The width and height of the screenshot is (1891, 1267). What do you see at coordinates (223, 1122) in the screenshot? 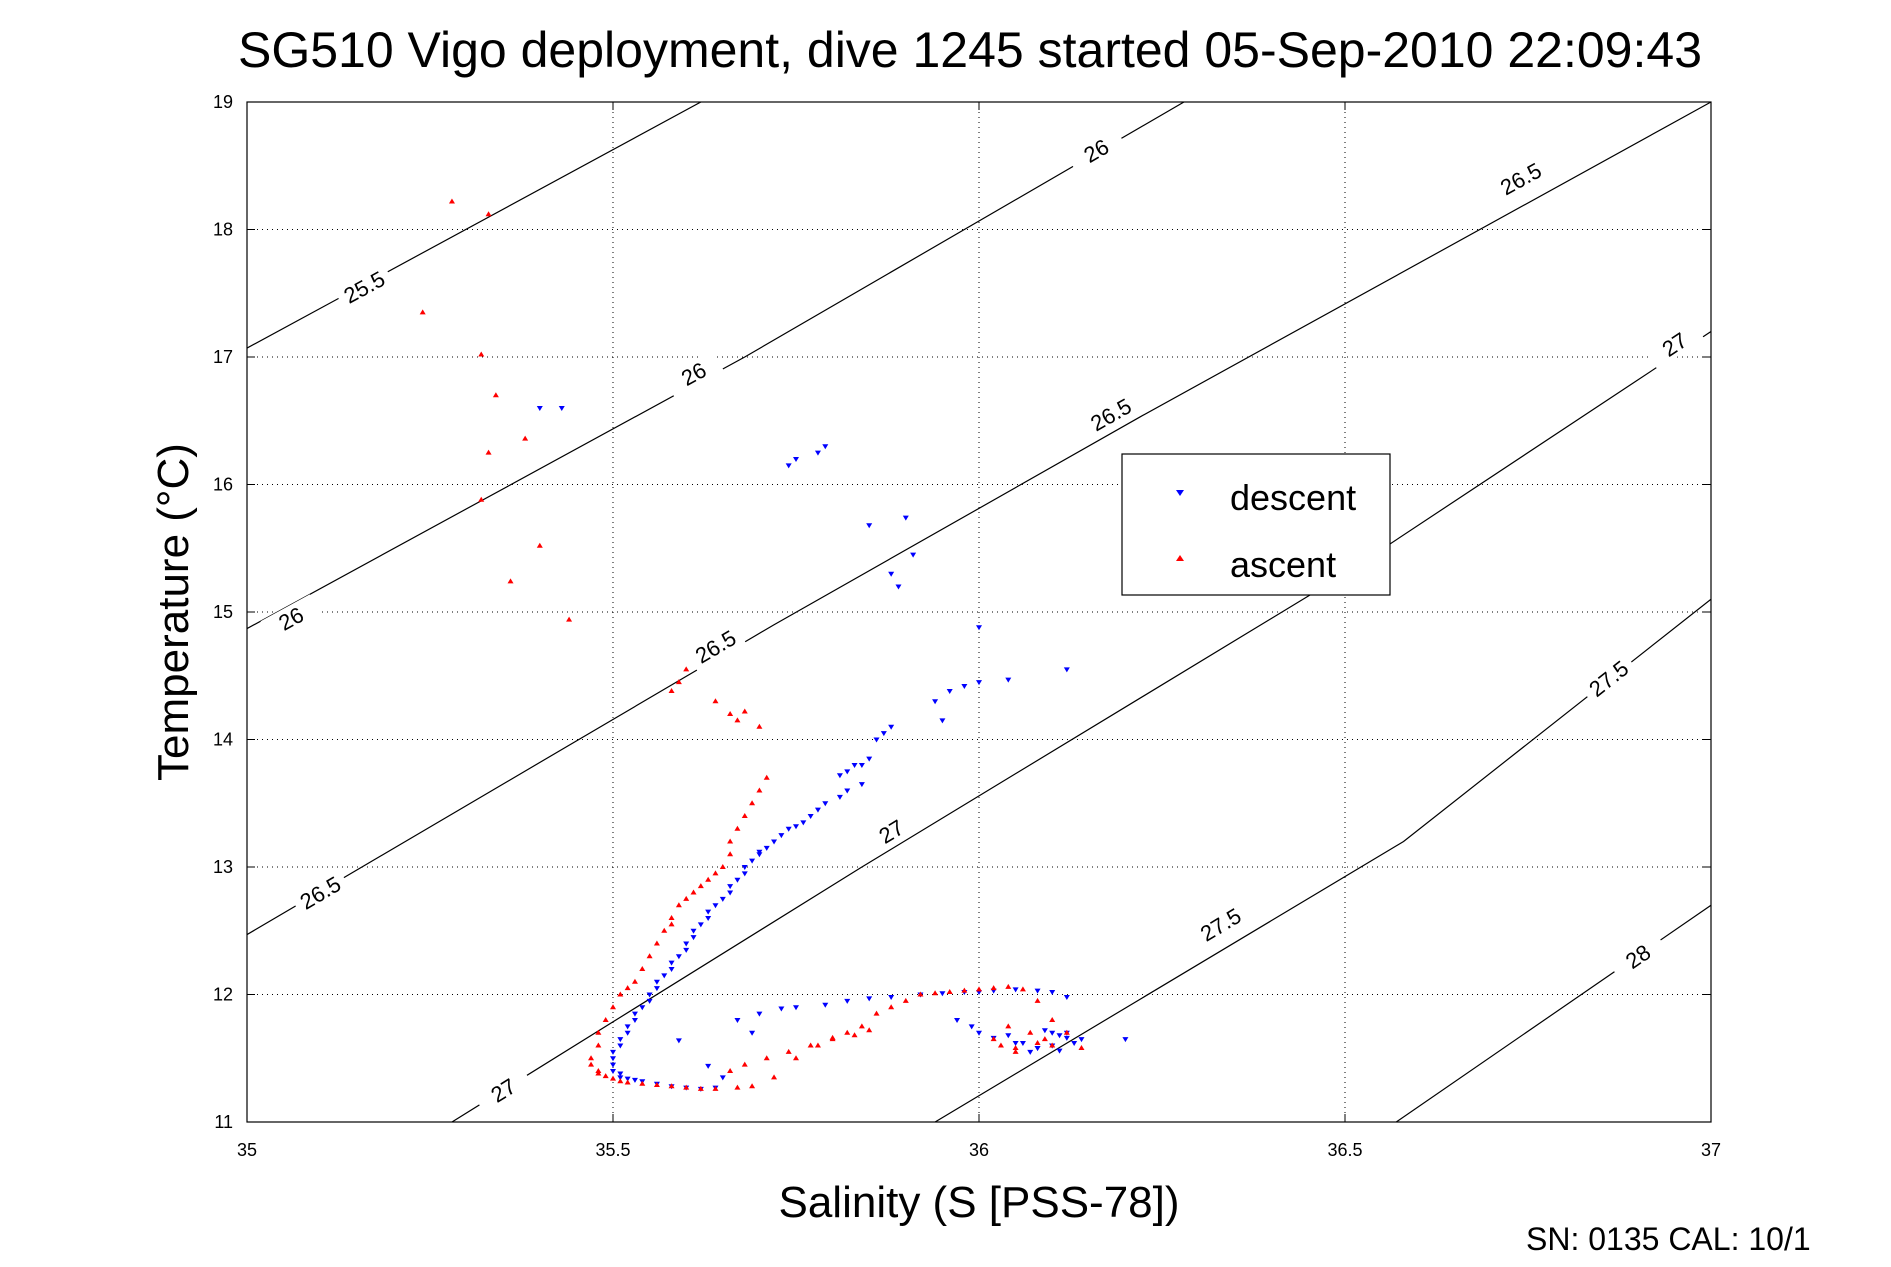
I see `y-tick-label: 11` at bounding box center [223, 1122].